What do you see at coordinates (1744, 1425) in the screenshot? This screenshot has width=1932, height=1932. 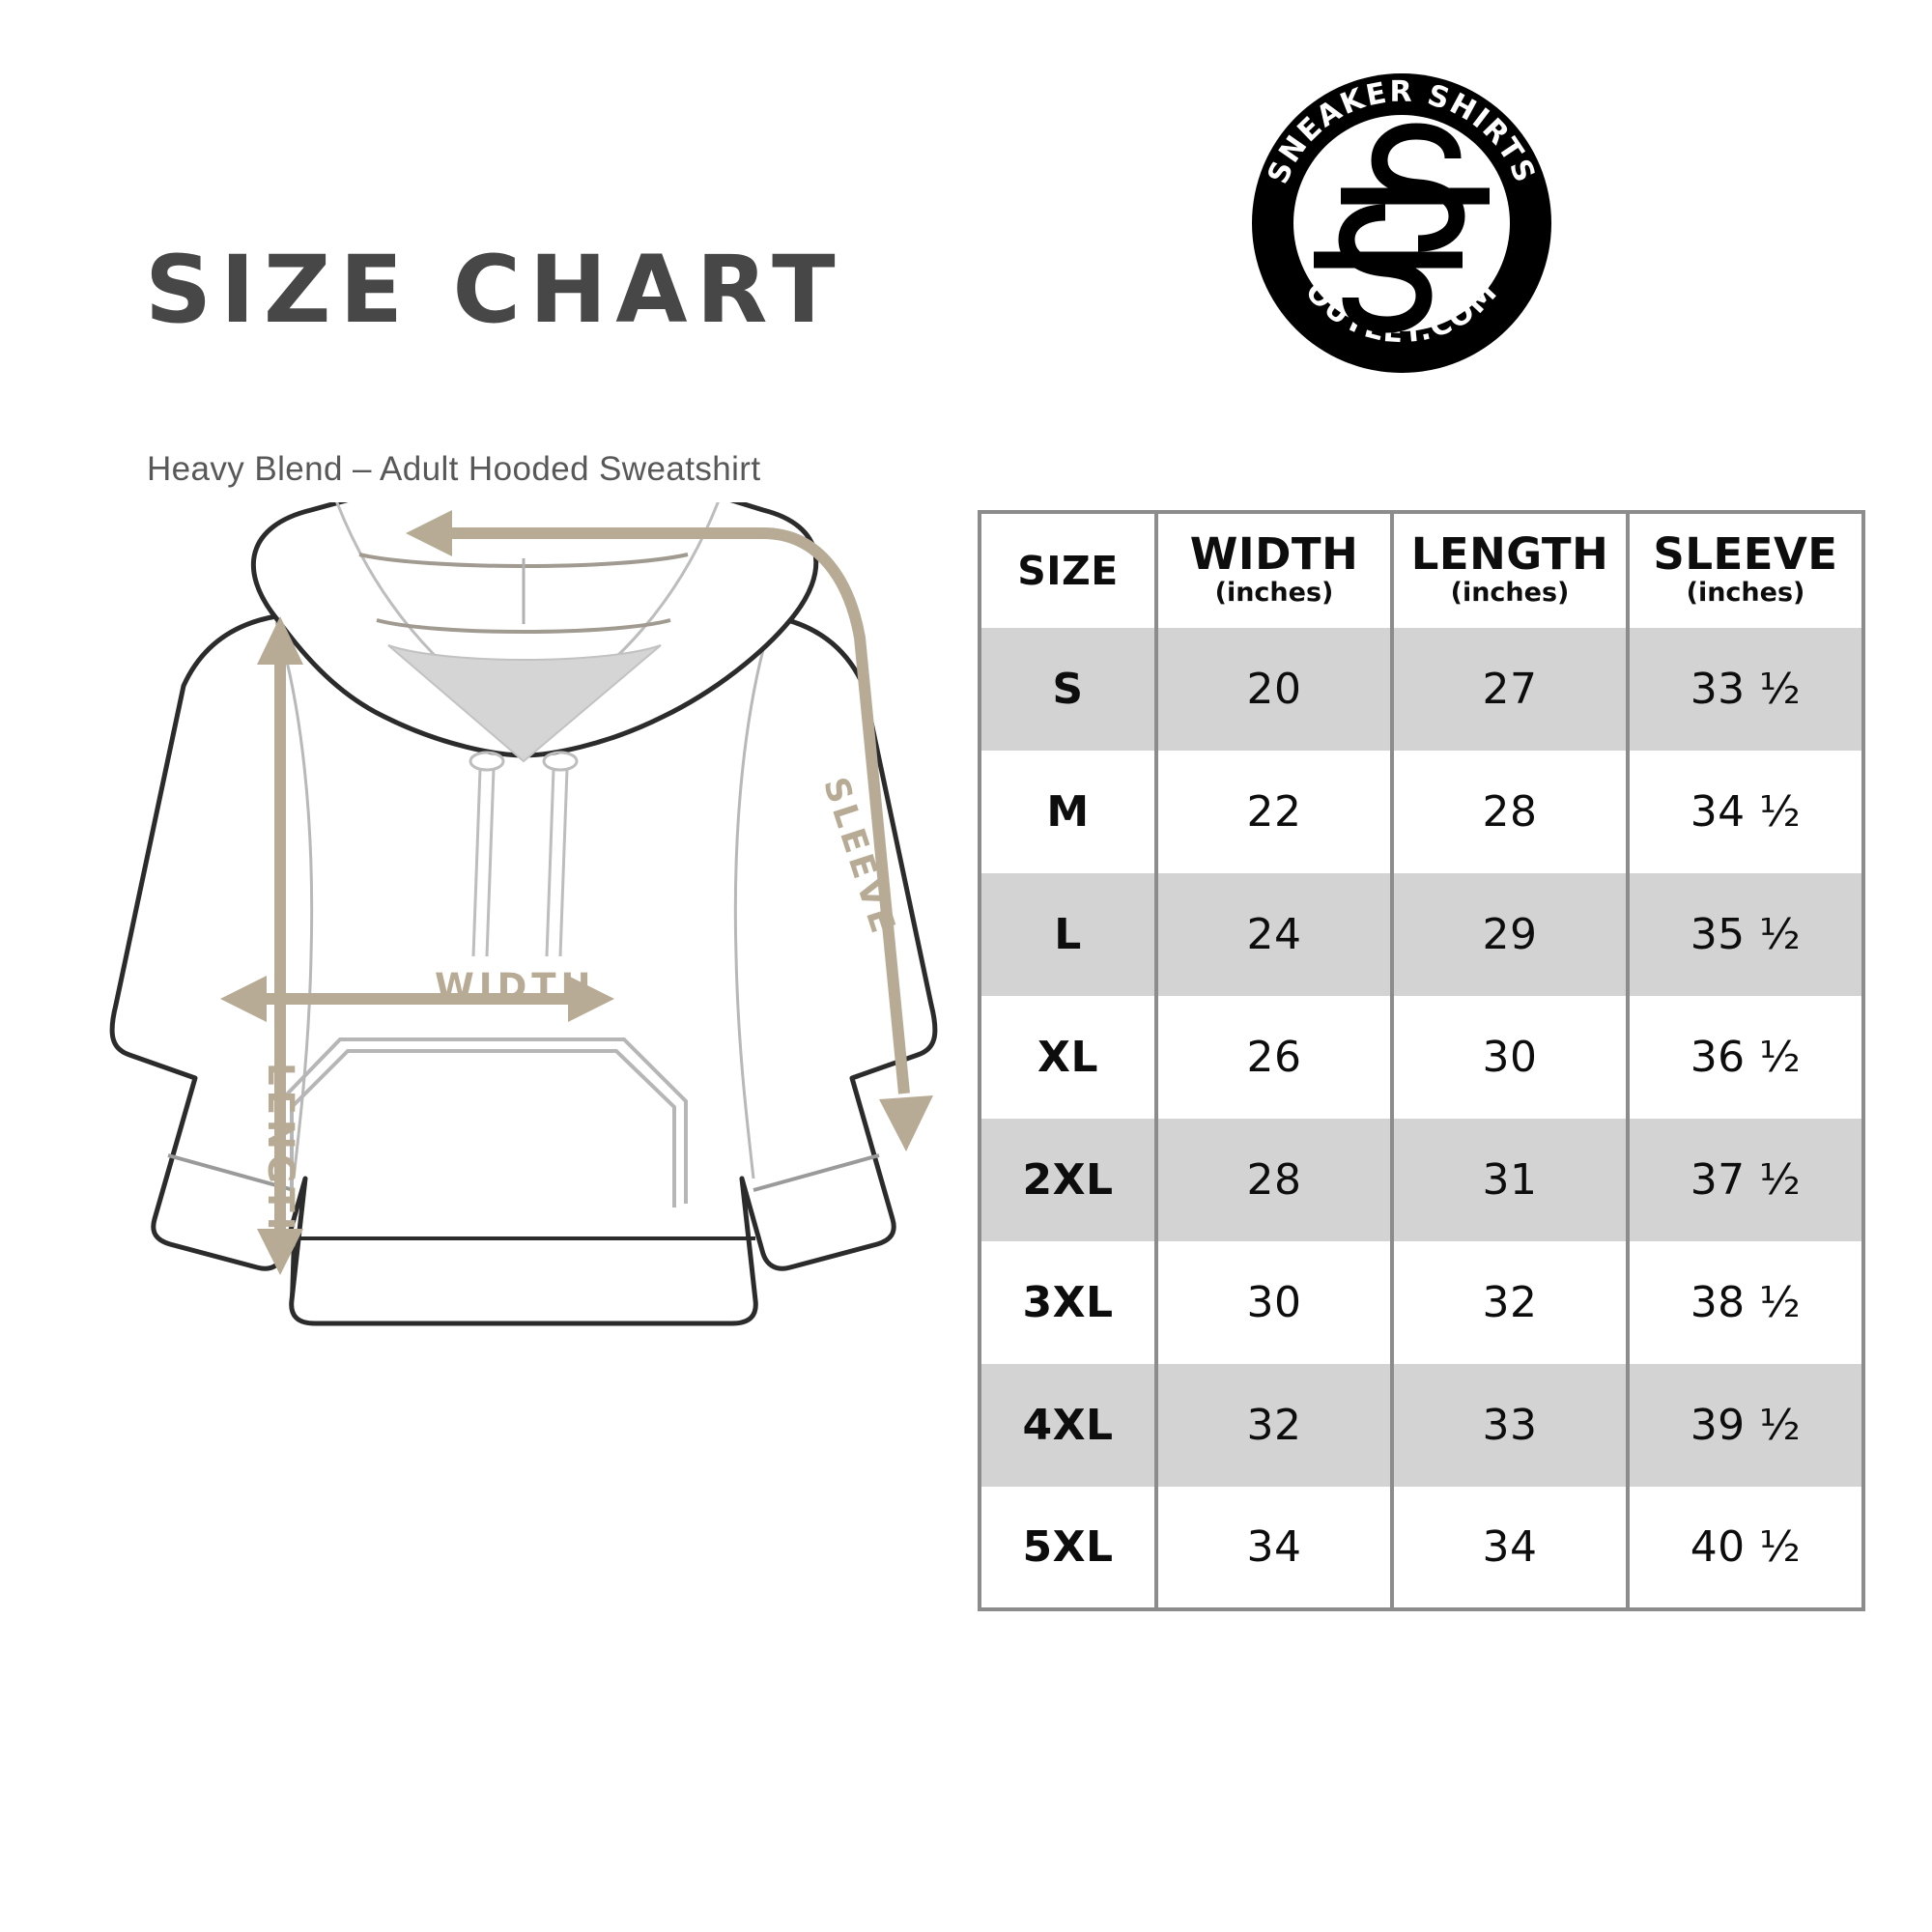 I see `cell-sleeve: 39 ½` at bounding box center [1744, 1425].